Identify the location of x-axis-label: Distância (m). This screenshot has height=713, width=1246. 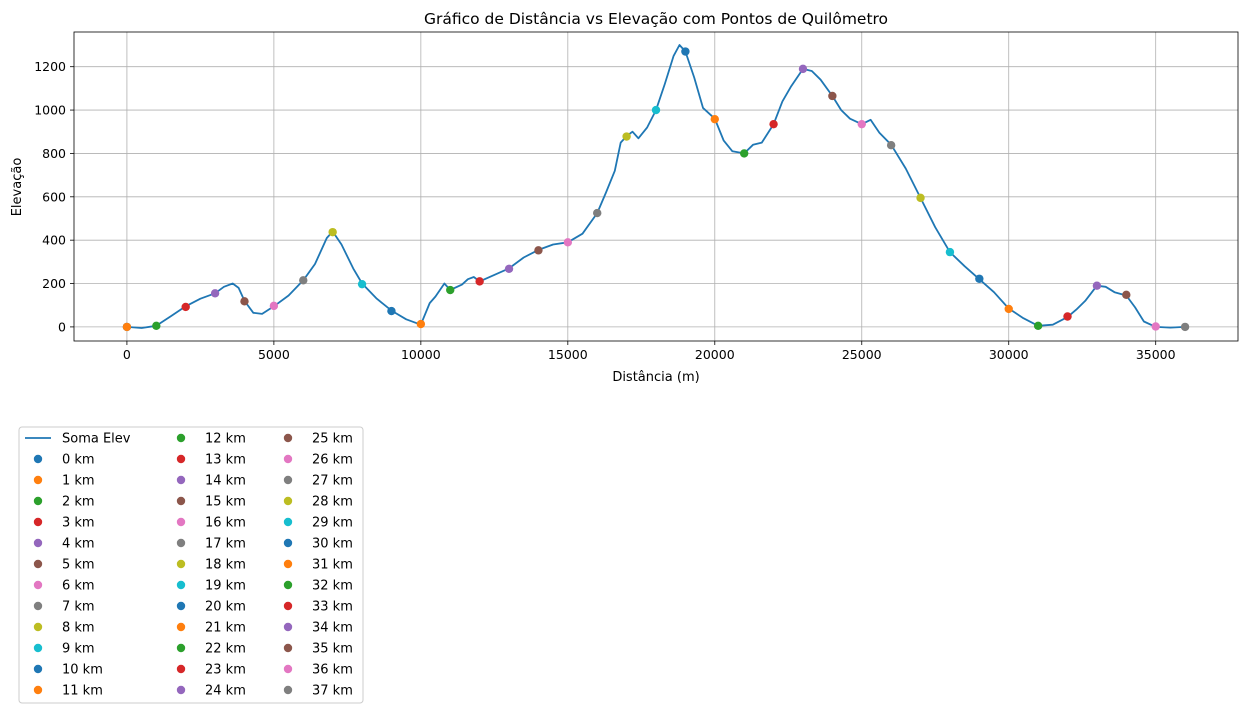
(655, 377).